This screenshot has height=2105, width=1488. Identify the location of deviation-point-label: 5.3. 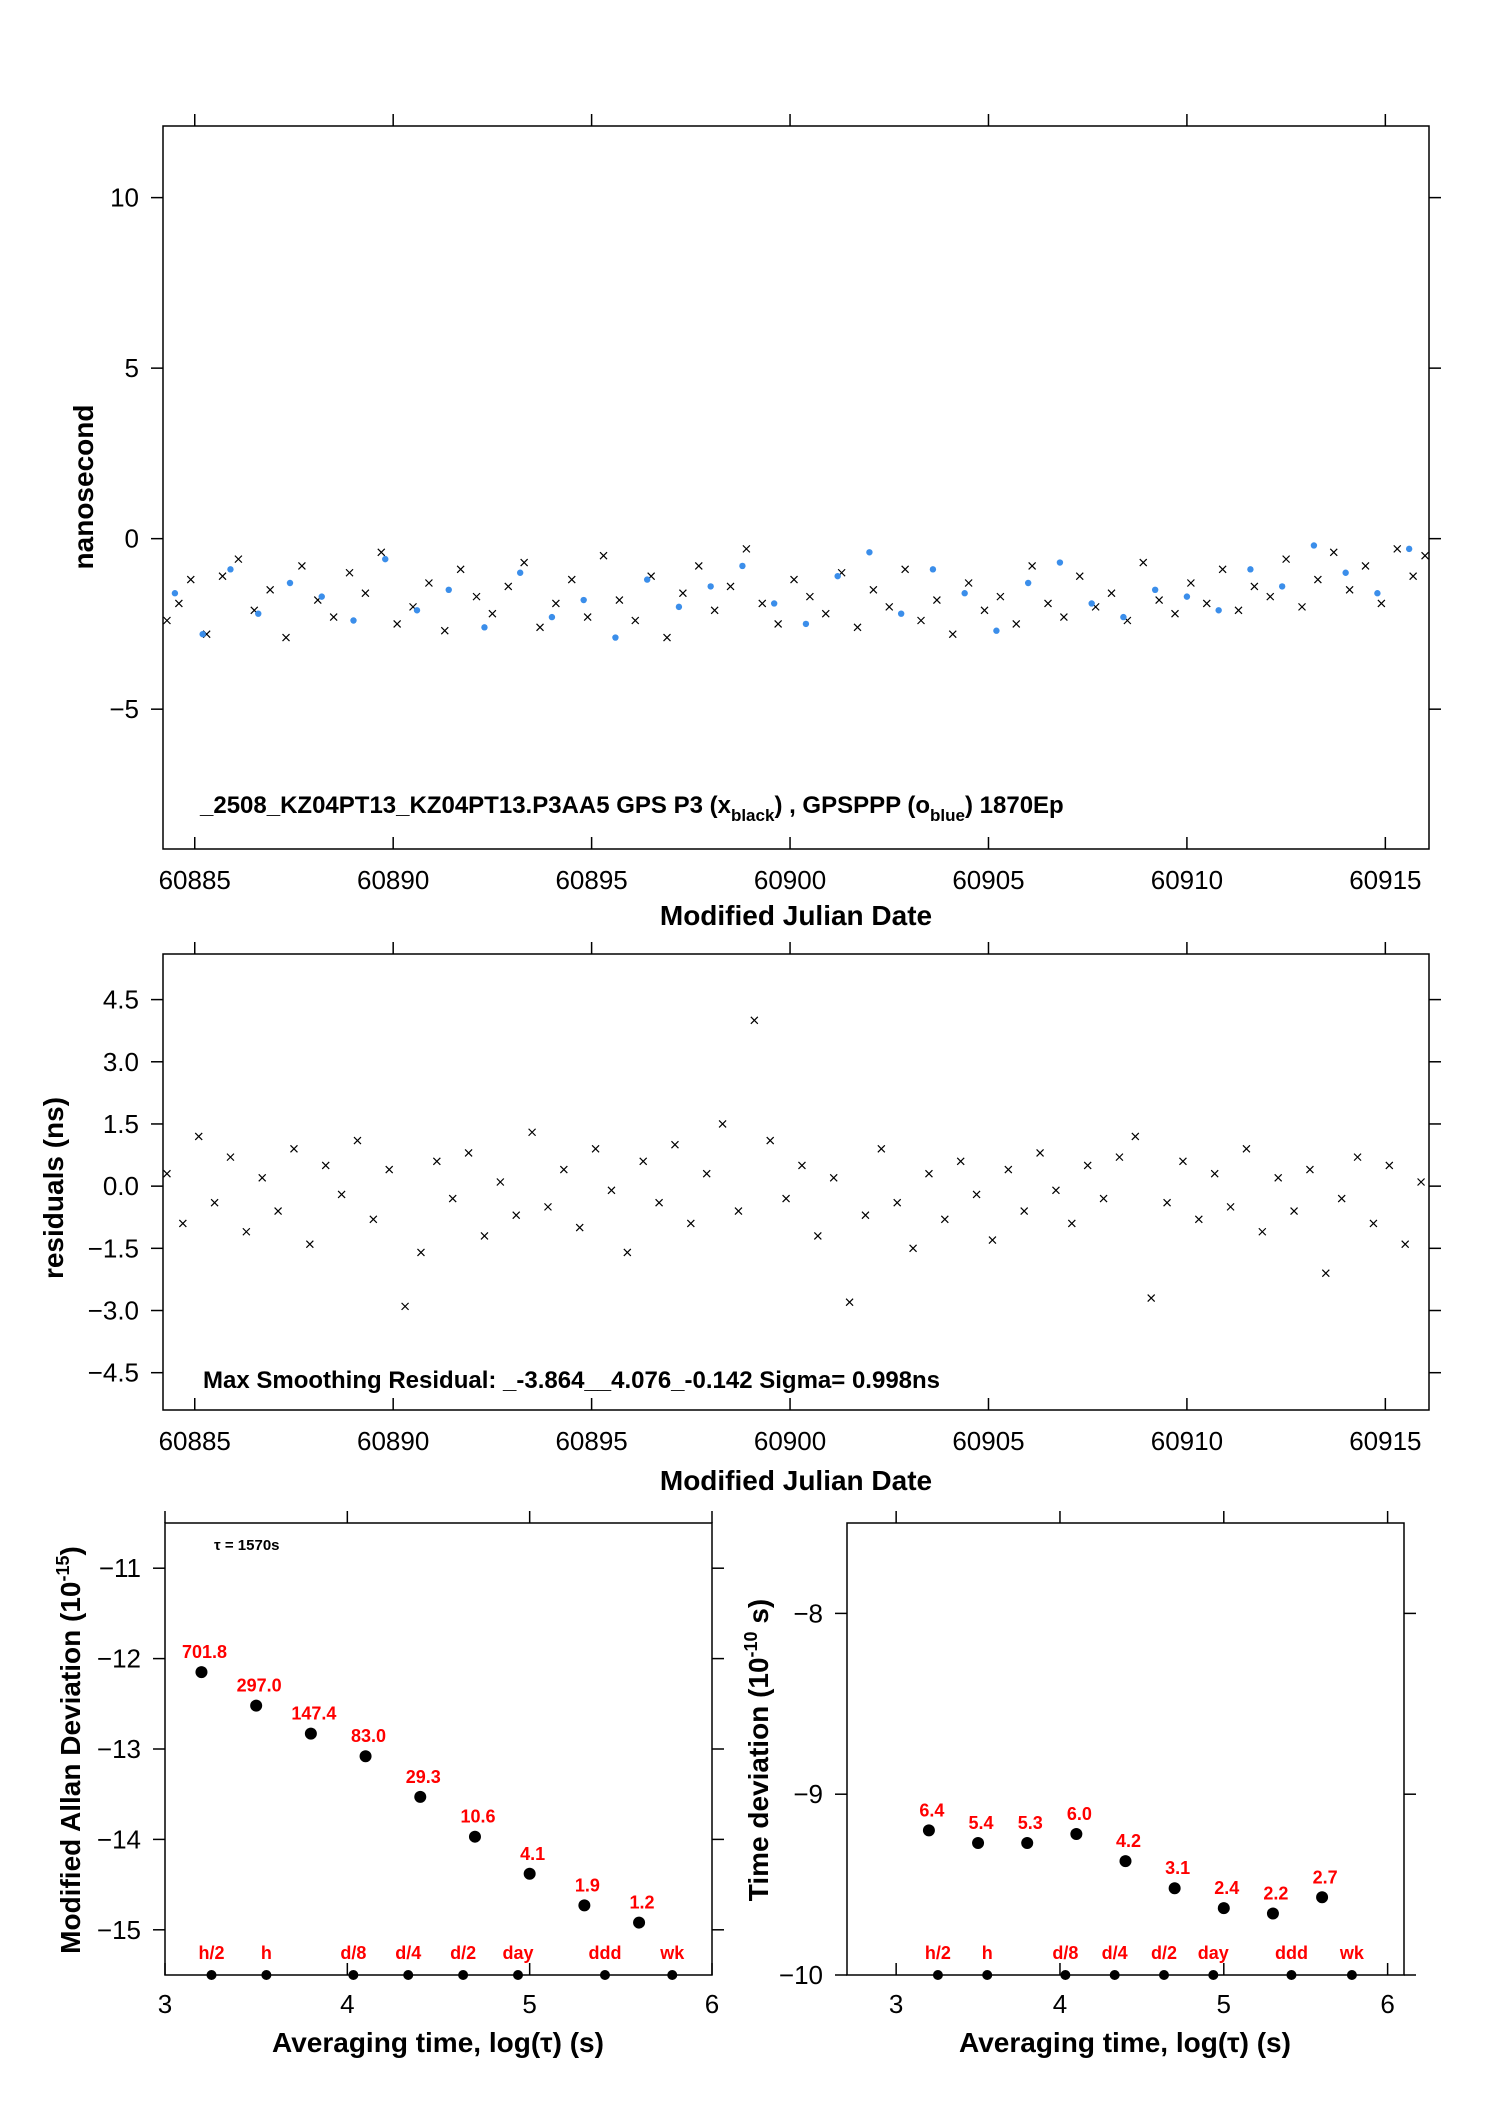
(1030, 1823).